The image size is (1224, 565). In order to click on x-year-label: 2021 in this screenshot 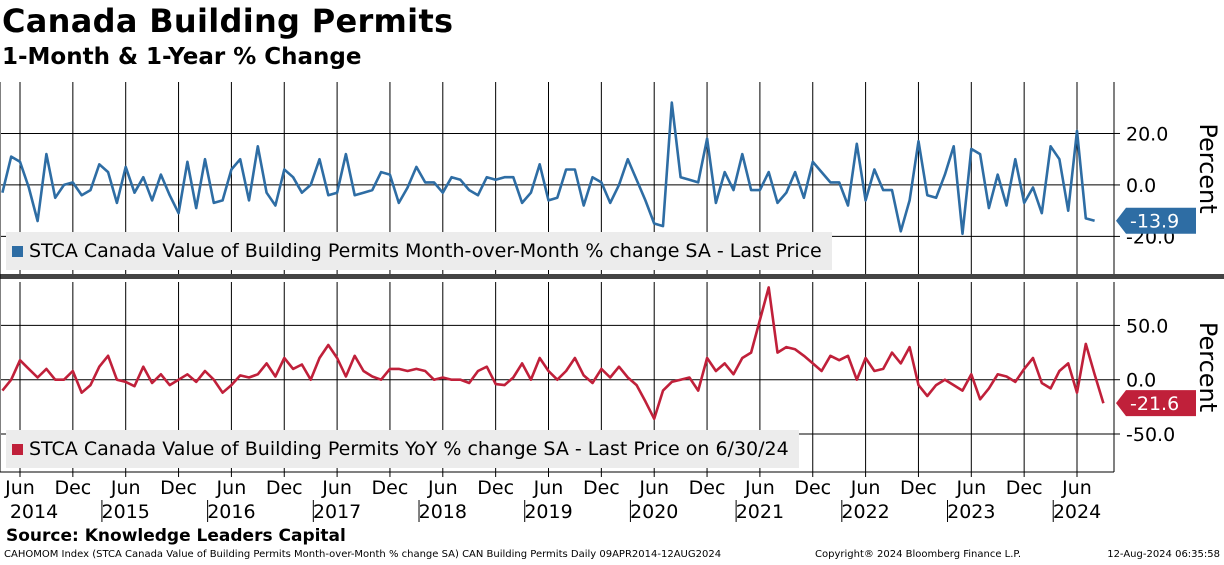, I will do `click(760, 512)`.